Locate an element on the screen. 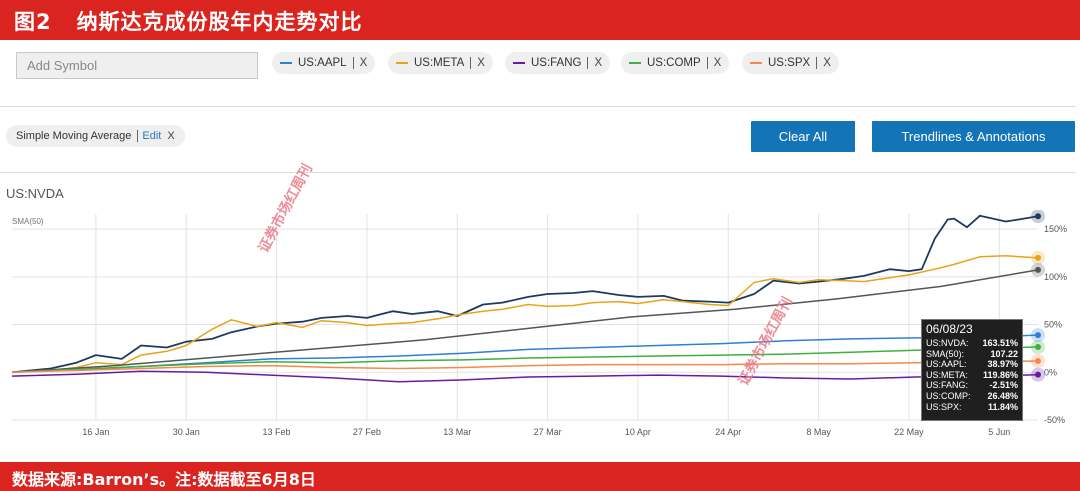  y-tick-label: 100% is located at coordinates (1055, 277).